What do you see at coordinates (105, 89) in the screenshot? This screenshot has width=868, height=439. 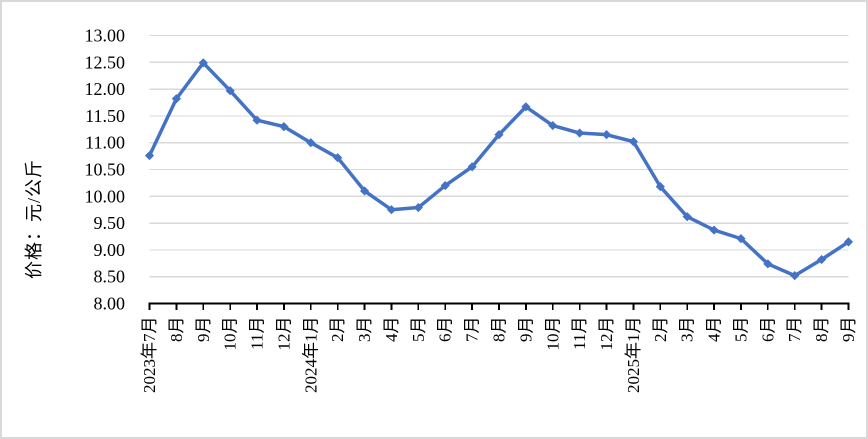 I see `y-tick-label: 12.00` at bounding box center [105, 89].